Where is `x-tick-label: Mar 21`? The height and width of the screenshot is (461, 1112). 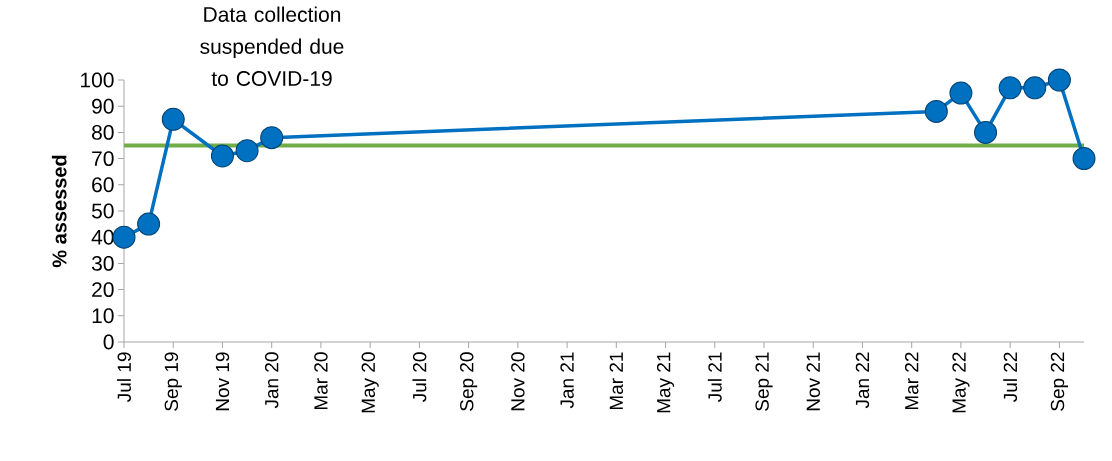 x-tick-label: Mar 21 is located at coordinates (616, 381).